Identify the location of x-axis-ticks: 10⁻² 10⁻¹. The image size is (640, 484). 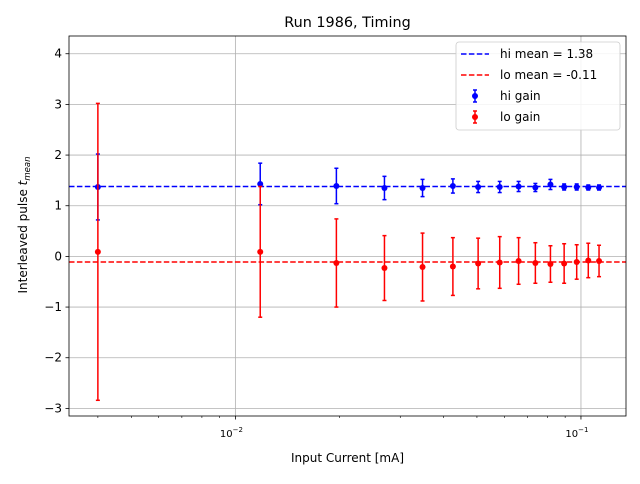
(342, 428).